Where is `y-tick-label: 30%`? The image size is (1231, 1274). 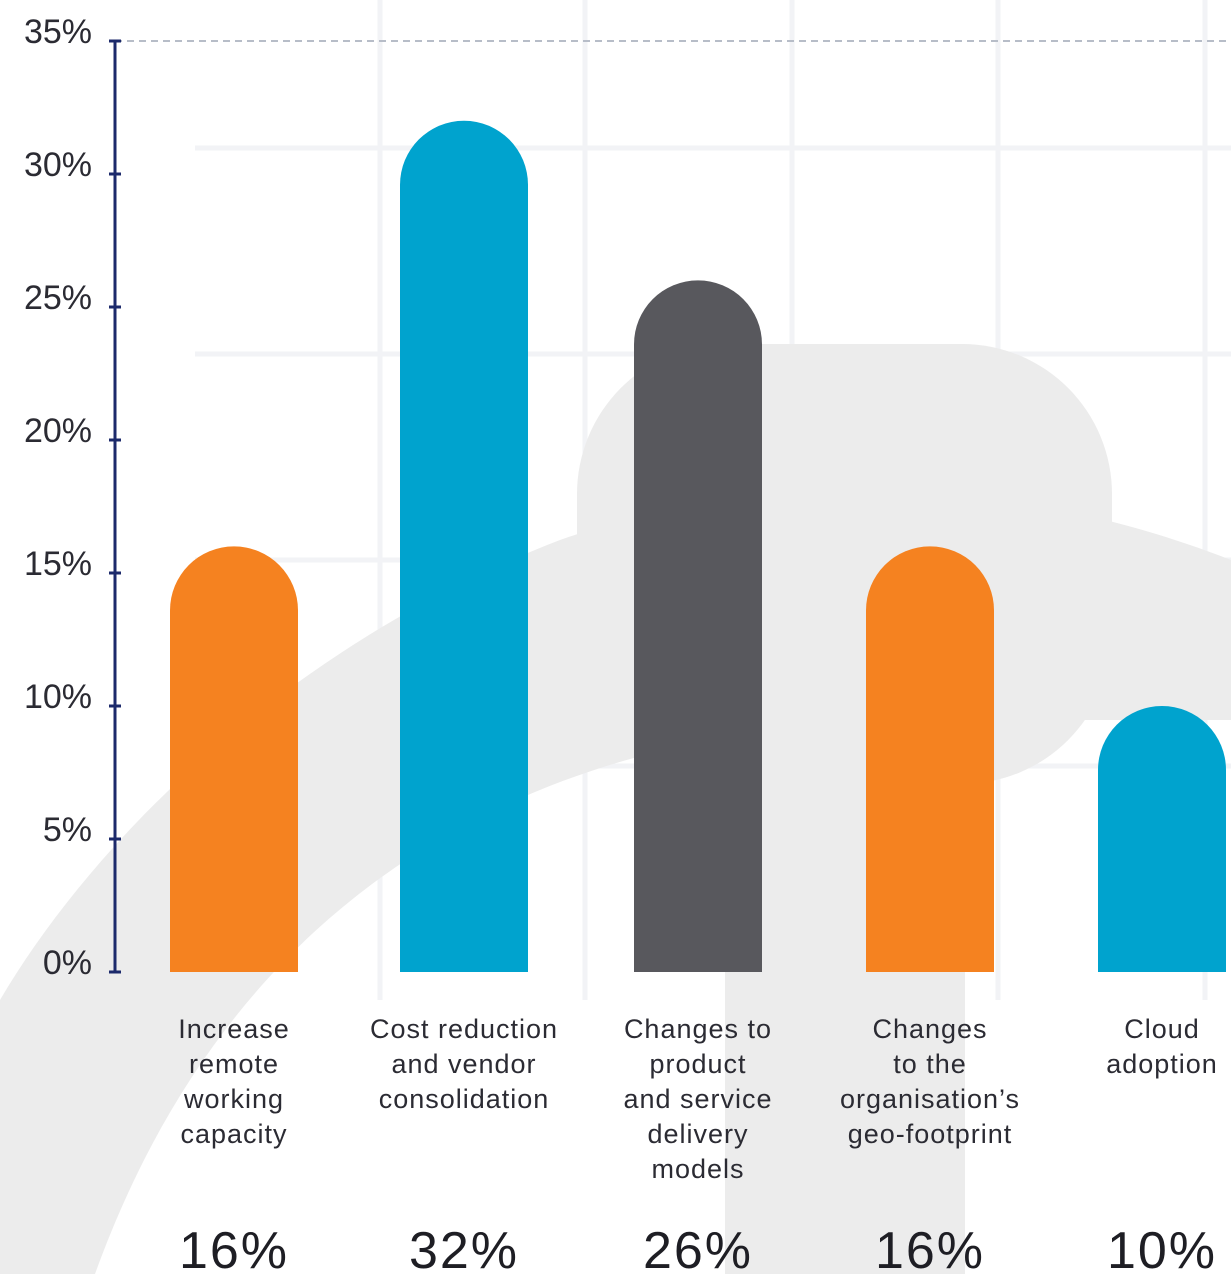
y-tick-label: 30% is located at coordinates (58, 165).